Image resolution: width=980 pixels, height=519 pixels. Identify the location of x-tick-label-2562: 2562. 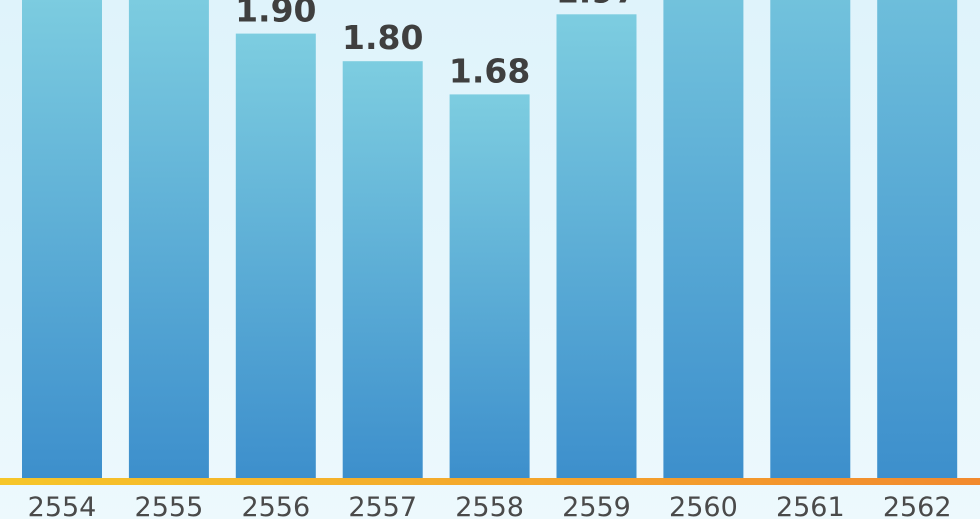
(917, 505).